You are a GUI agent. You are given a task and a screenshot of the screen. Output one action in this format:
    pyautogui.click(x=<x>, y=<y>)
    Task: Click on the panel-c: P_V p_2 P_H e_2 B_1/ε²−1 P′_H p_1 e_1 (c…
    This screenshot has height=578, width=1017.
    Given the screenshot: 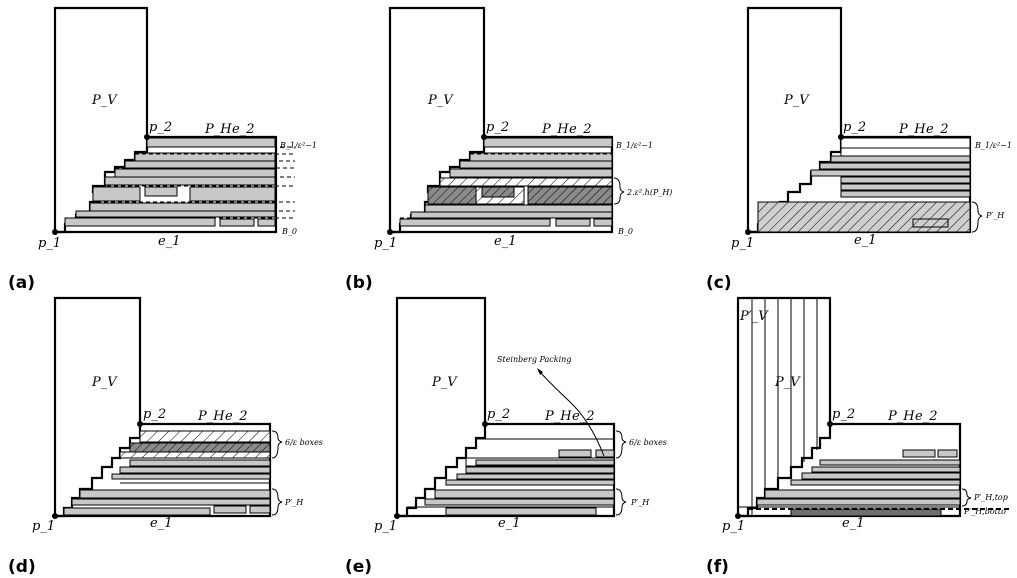 What is the action you would take?
    pyautogui.click(x=859, y=149)
    